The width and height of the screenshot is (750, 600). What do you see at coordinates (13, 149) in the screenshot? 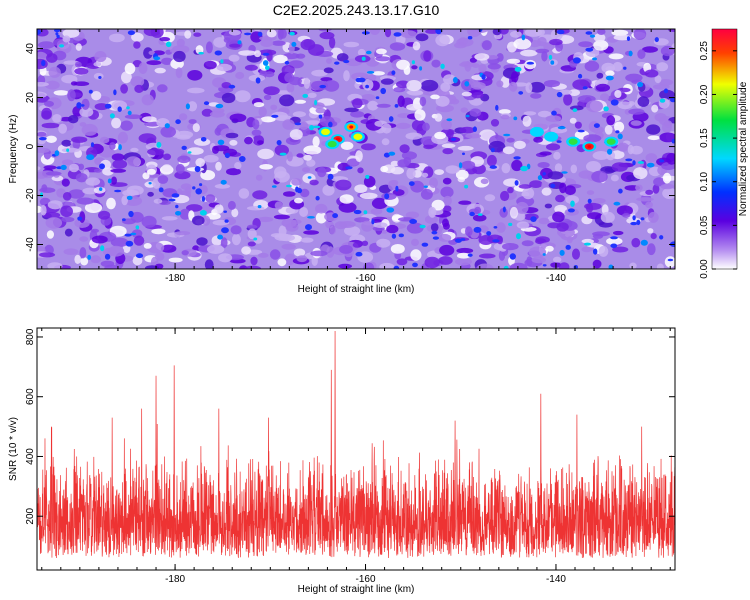
I see `heatmap-y-axis-label: Frequency (Hz)` at bounding box center [13, 149].